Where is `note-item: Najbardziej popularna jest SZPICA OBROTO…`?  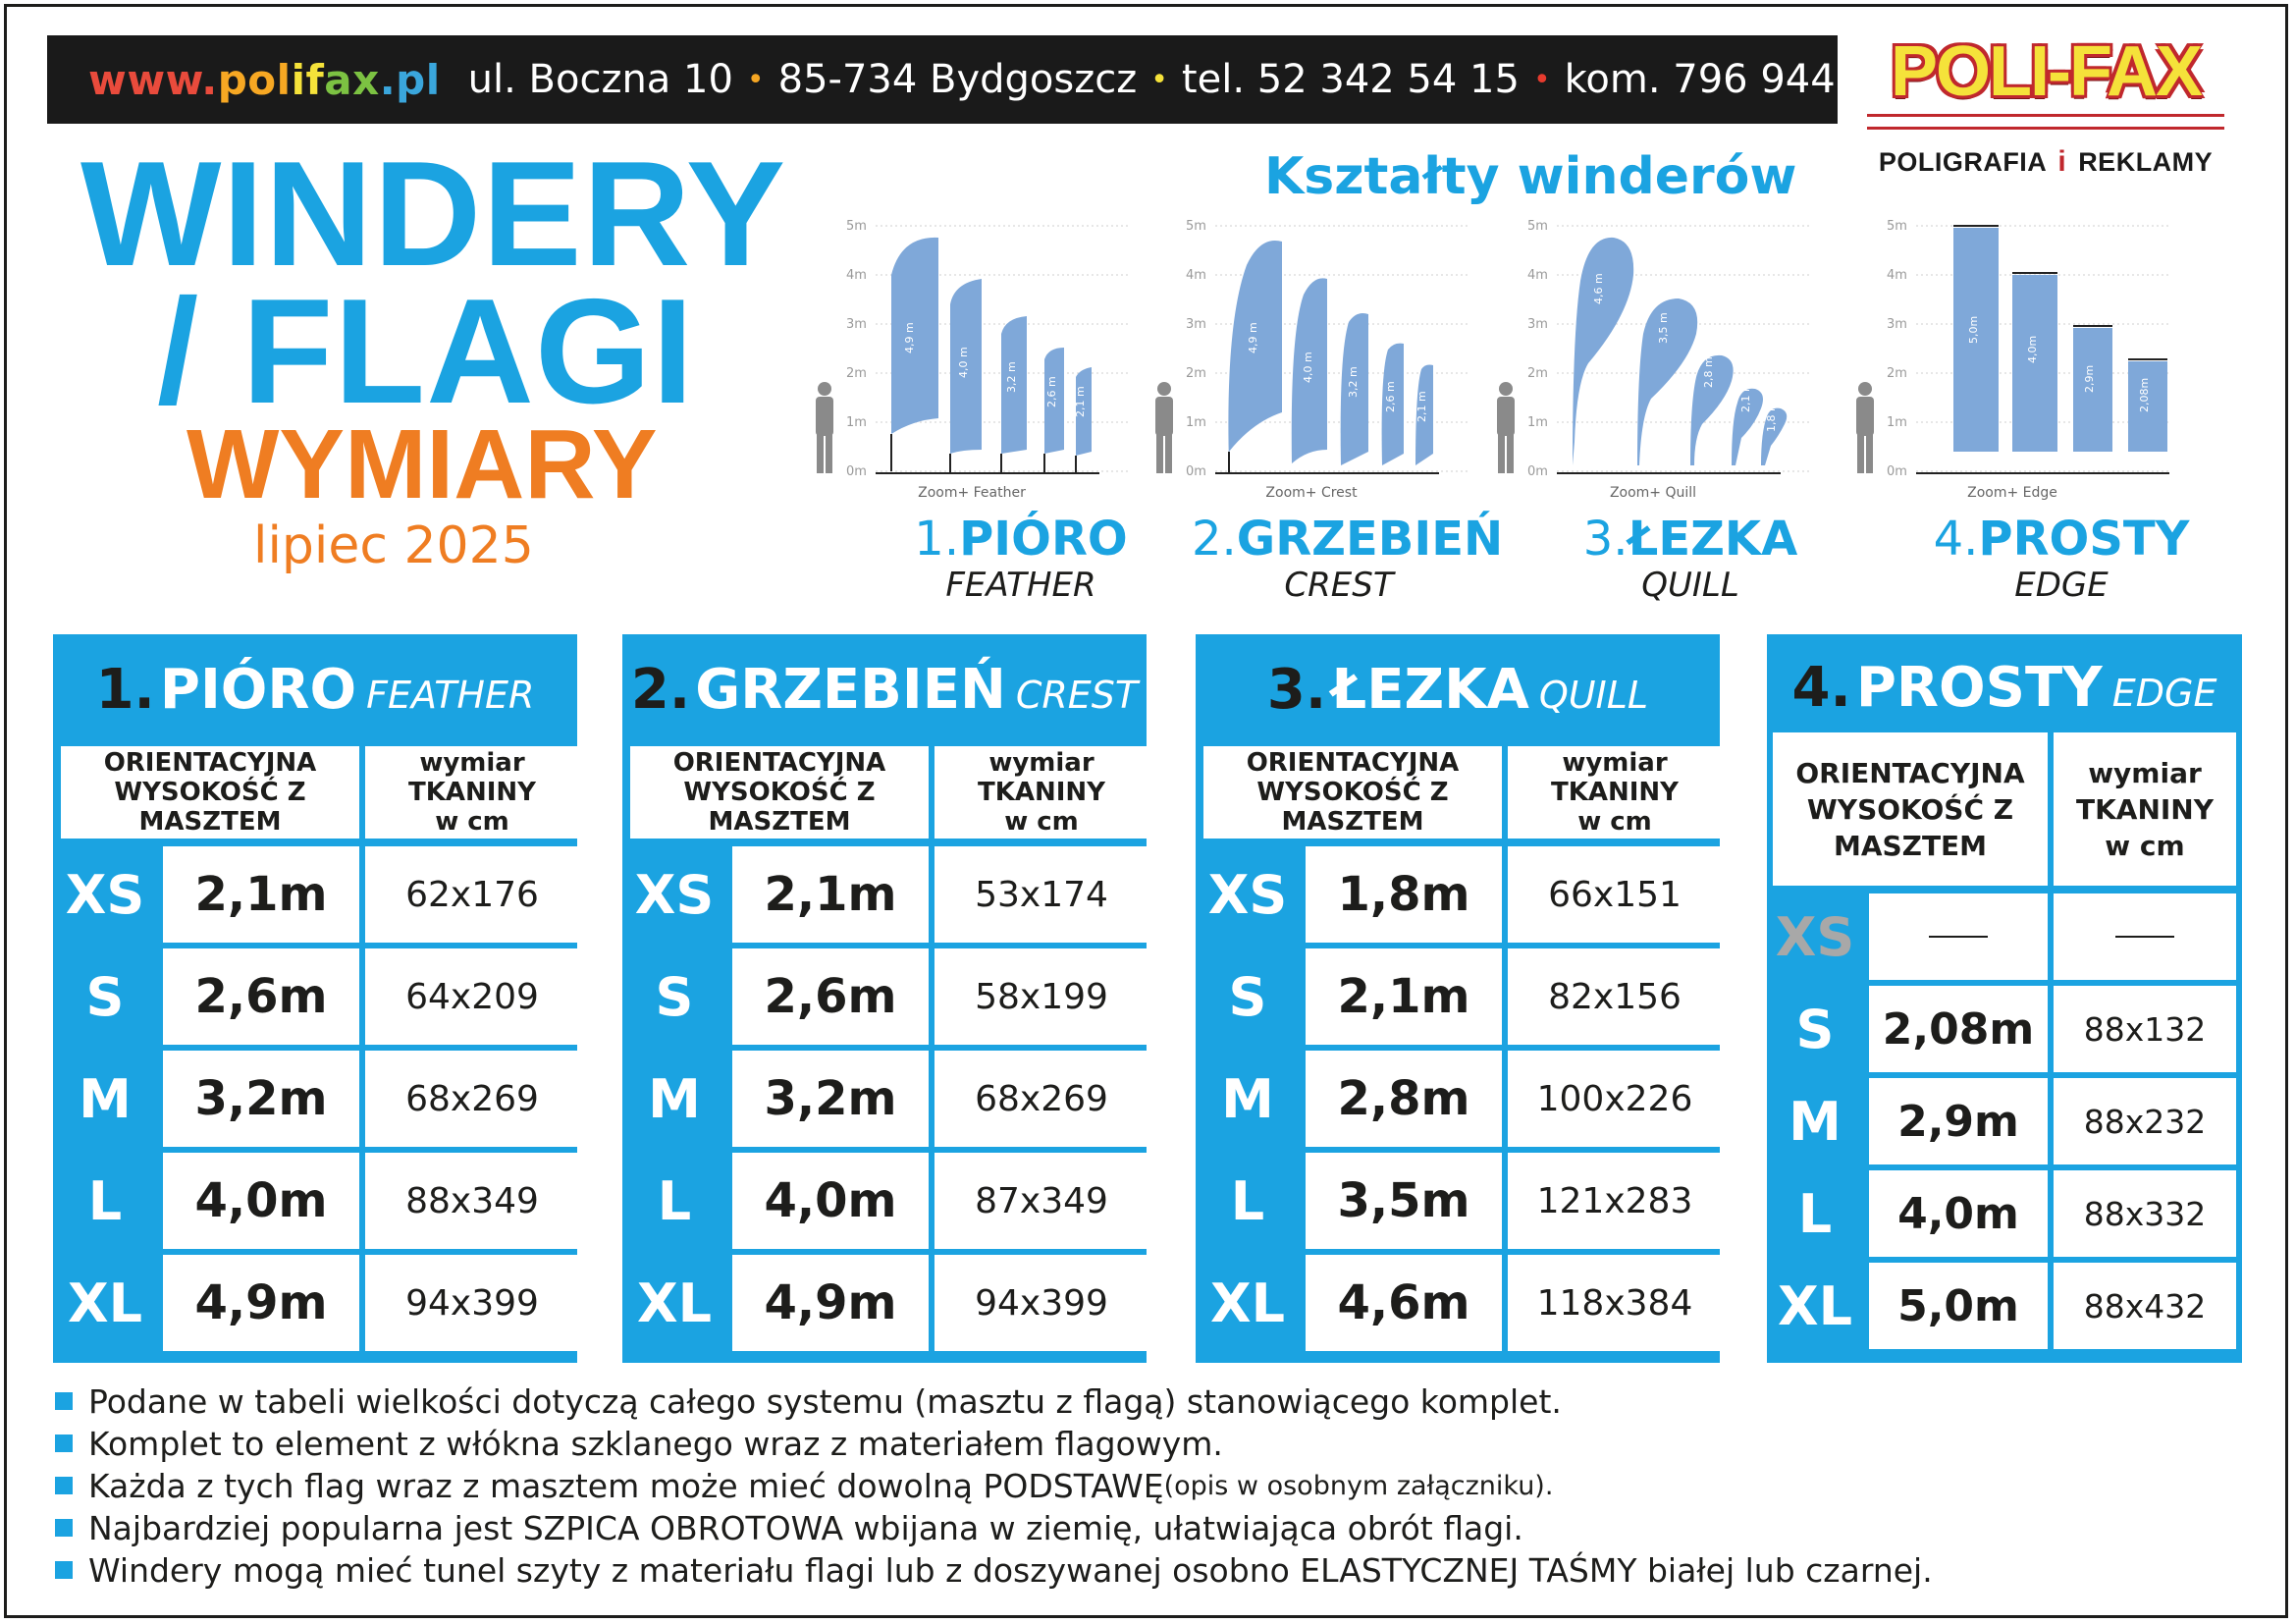 note-item: Najbardziej popularna jest SZPICA OBROTO… is located at coordinates (1159, 1528).